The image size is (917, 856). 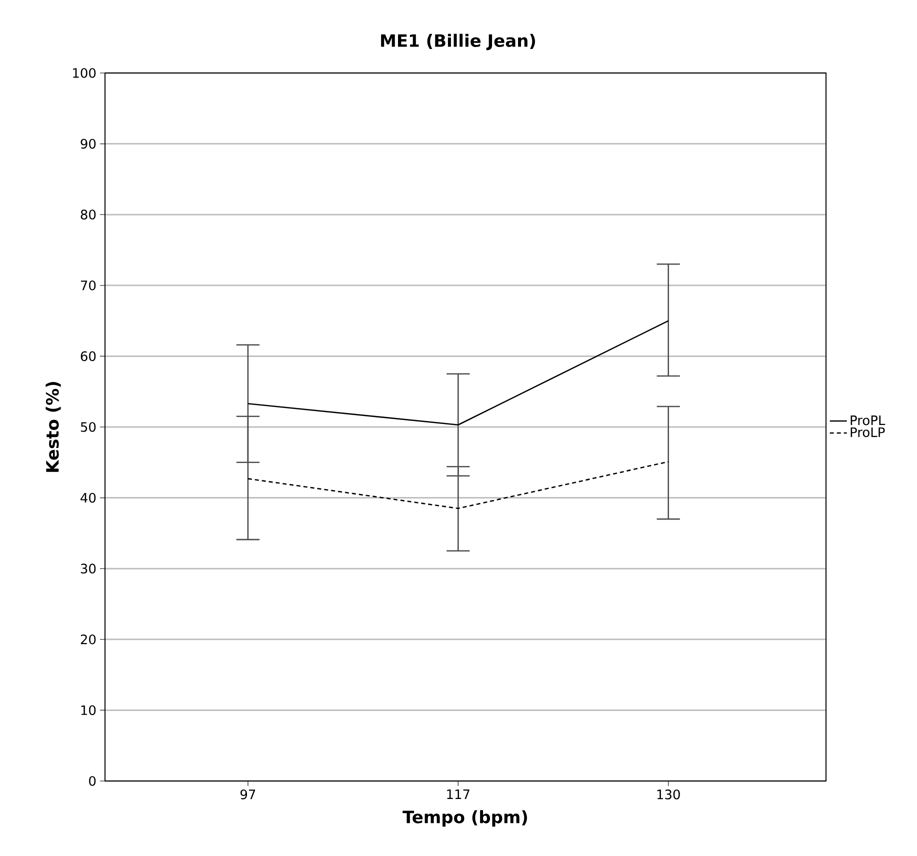 I want to click on x-axis-title: Tempo (bpm), so click(x=465, y=818).